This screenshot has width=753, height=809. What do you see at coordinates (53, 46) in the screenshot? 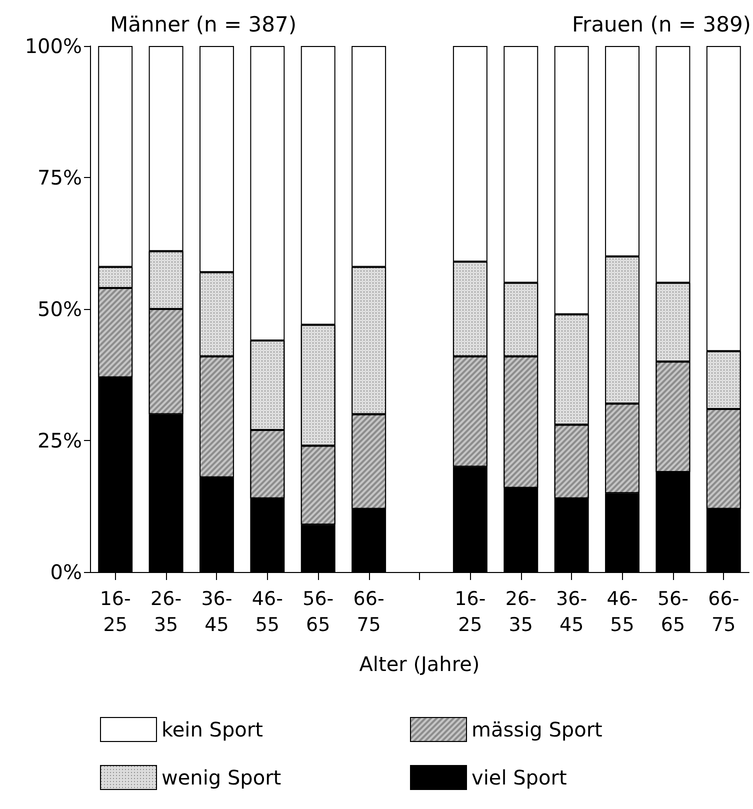
I see `y-tick-label: 100%` at bounding box center [53, 46].